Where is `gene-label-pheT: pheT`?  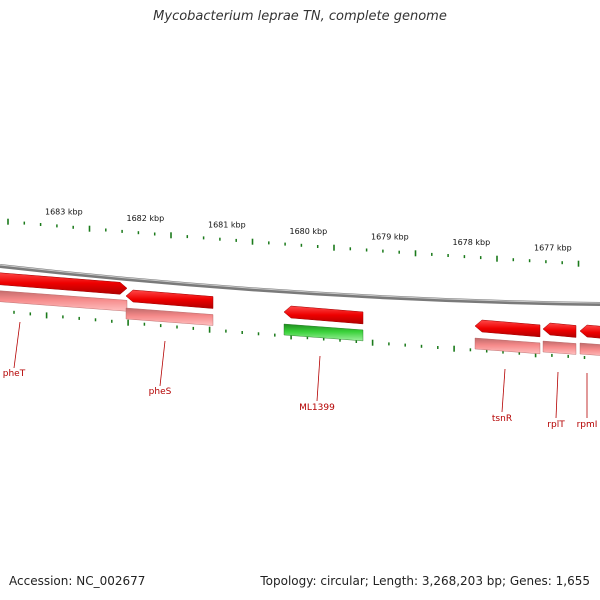
gene-label-pheT: pheT is located at coordinates (14, 374).